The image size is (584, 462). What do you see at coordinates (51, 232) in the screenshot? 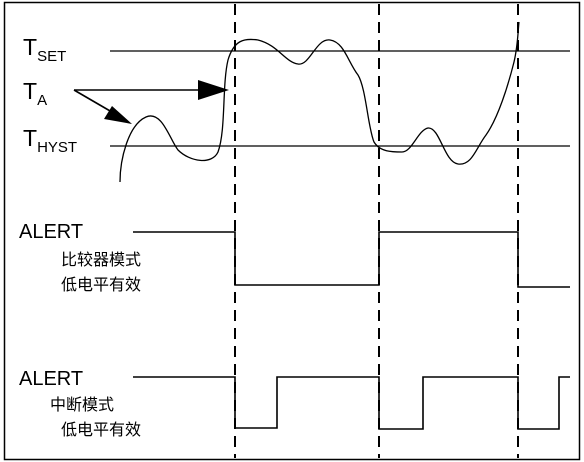
I see `comparator-alert-label: ALERT` at bounding box center [51, 232].